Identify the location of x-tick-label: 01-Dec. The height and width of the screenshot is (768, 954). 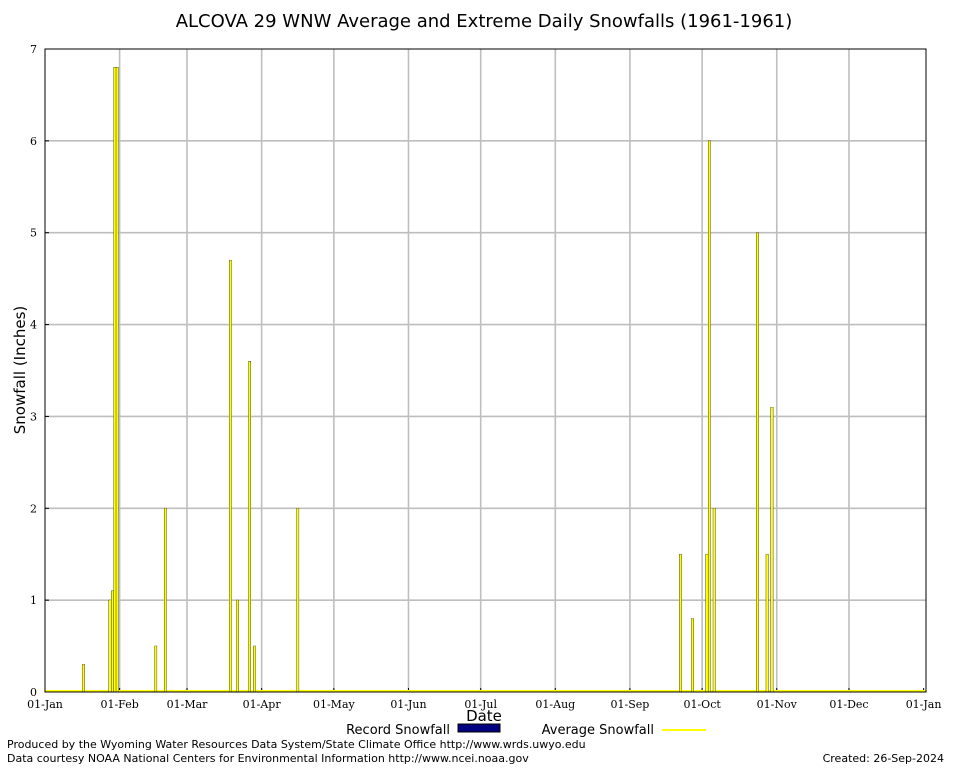
(848, 704).